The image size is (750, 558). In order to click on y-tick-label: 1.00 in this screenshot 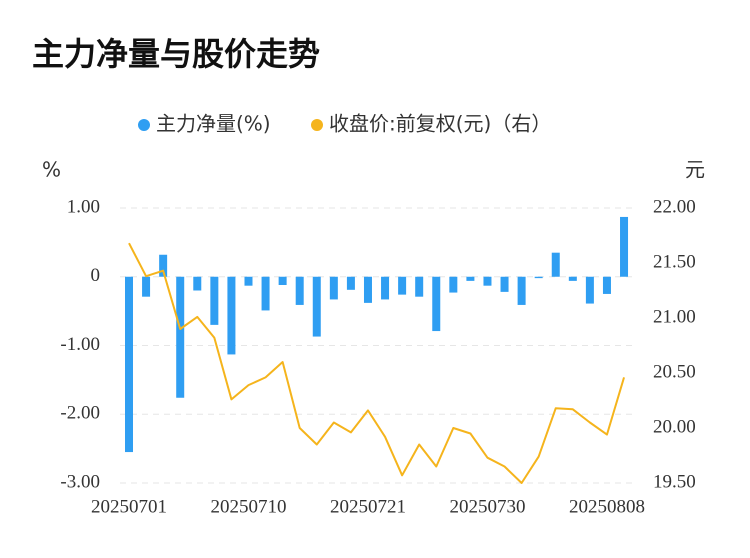, I will do `click(83, 206)`.